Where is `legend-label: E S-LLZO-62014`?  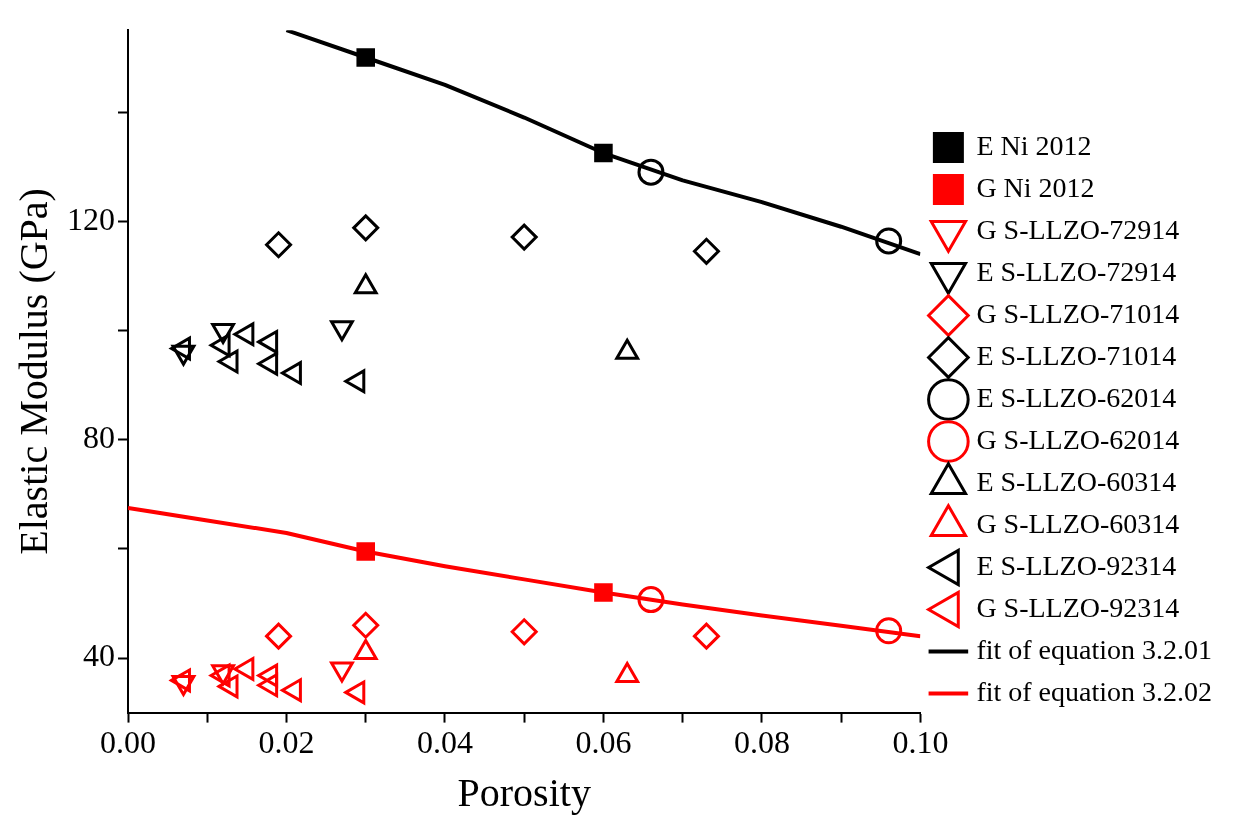 legend-label: E S-LLZO-62014 is located at coordinates (1076, 397).